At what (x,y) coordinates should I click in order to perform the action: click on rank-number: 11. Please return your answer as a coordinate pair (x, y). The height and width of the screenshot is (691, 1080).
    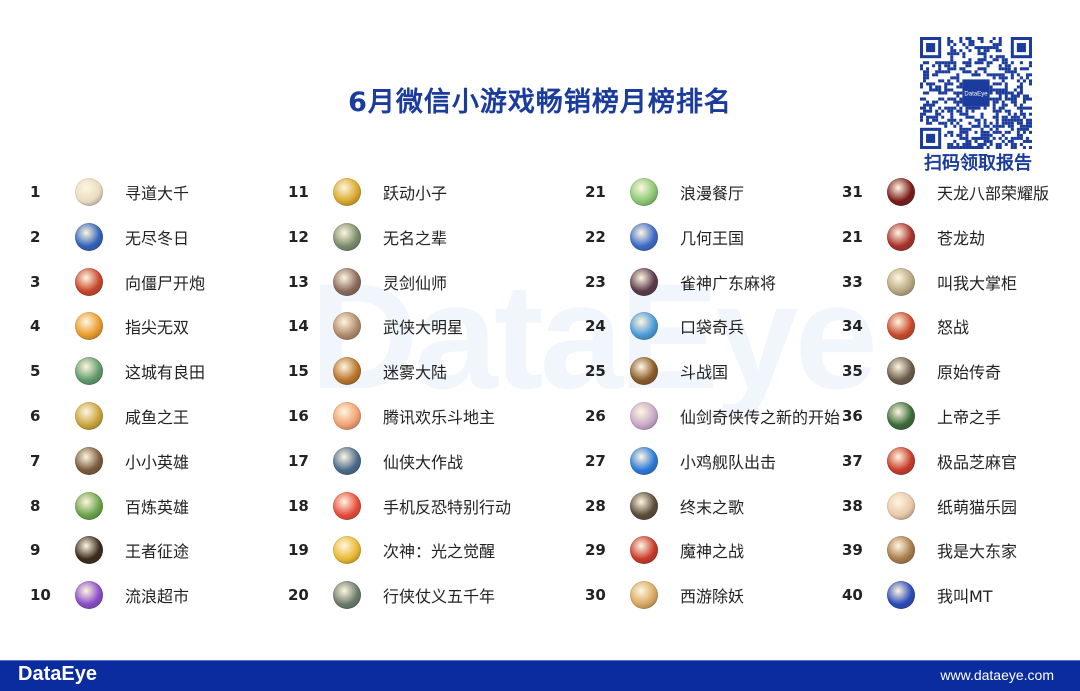
    Looking at the image, I should click on (298, 192).